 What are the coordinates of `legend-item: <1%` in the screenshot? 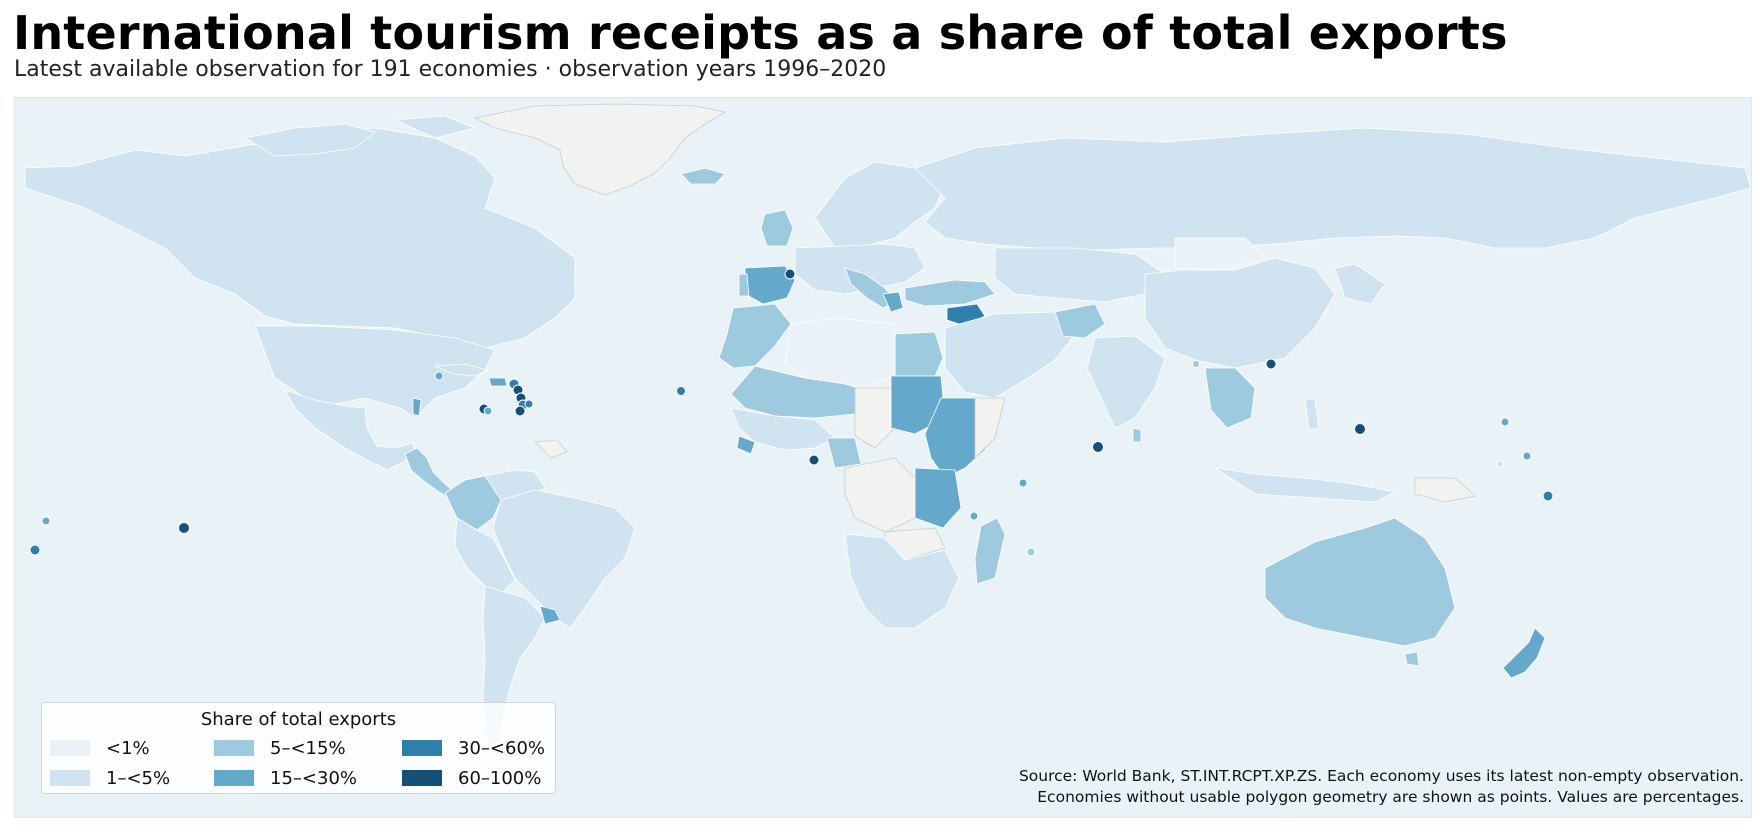 It's located at (132, 748).